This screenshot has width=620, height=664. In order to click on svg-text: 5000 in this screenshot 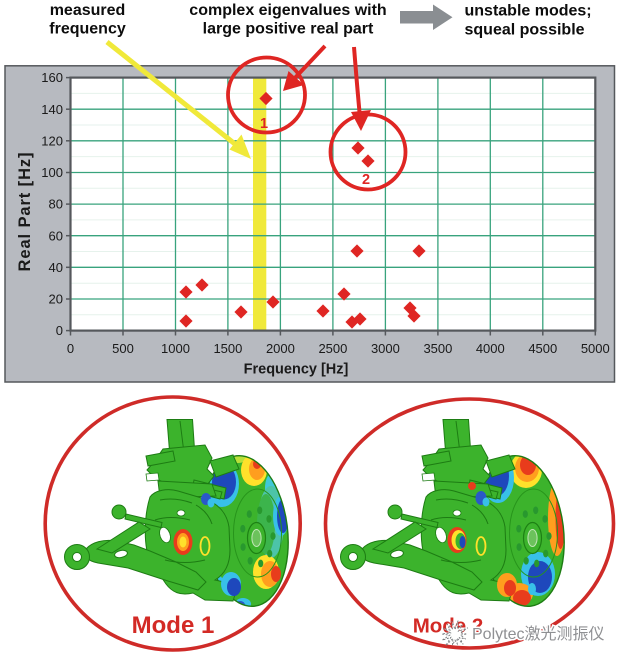, I will do `click(595, 348)`.